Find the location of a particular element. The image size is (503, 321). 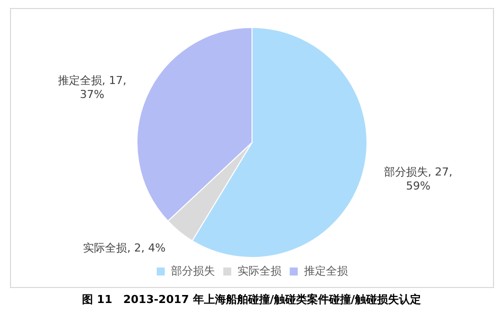

data-label: 部分损失, 27, 59% is located at coordinates (418, 178).